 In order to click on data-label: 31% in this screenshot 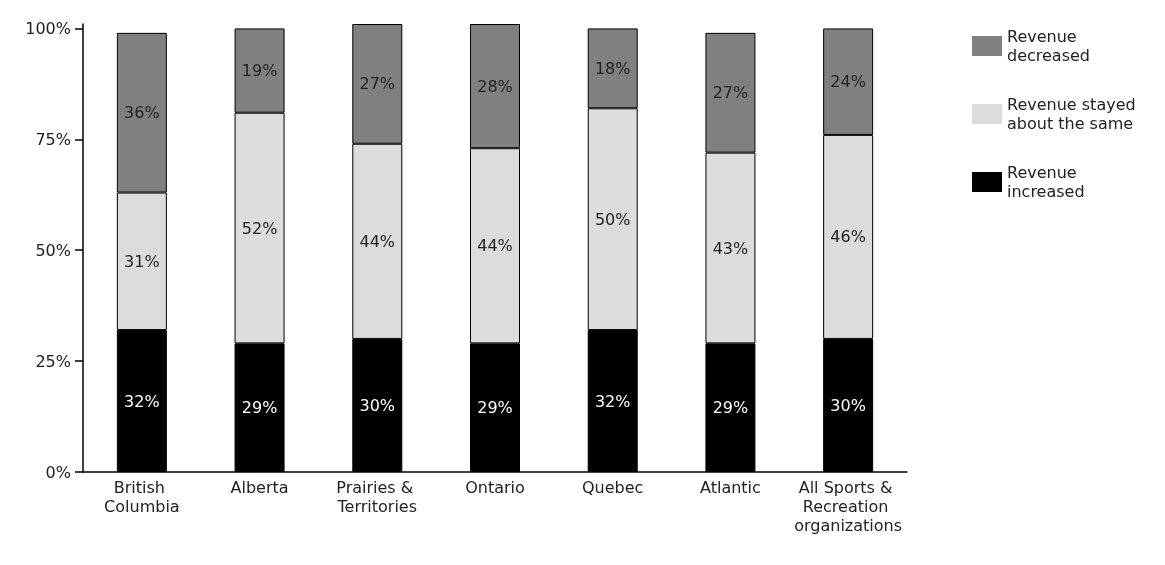, I will do `click(142, 261)`.